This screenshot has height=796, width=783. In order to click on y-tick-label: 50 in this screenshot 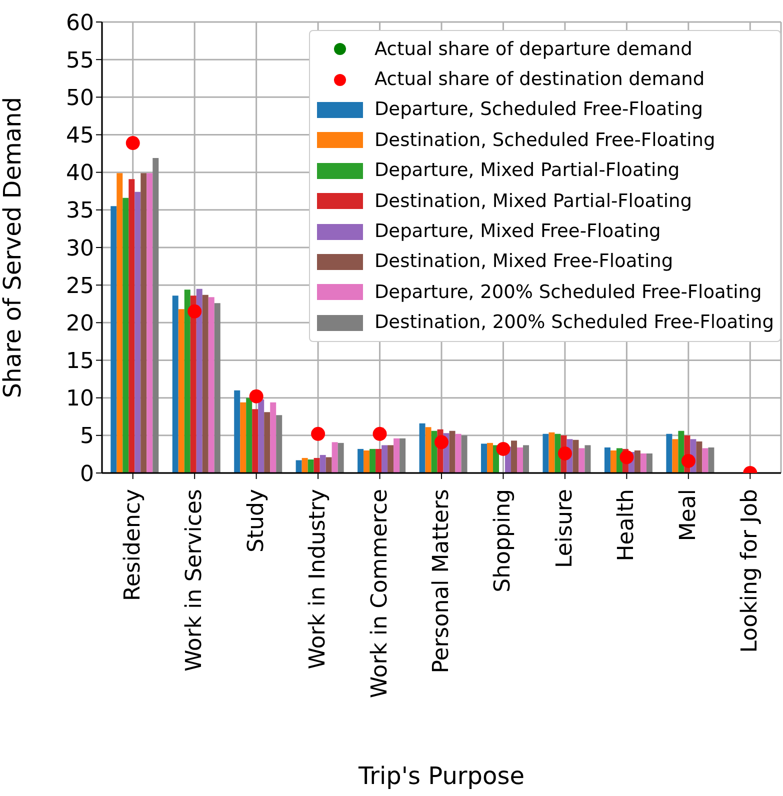, I will do `click(80, 98)`.